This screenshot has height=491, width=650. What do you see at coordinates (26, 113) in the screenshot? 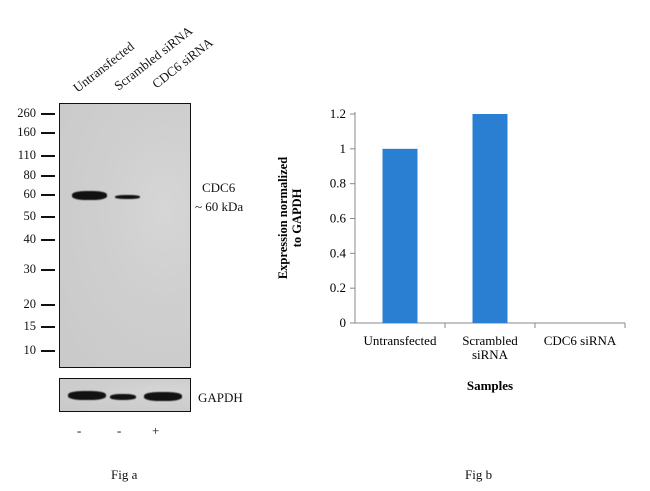
I see `mw-label-260: 260` at bounding box center [26, 113].